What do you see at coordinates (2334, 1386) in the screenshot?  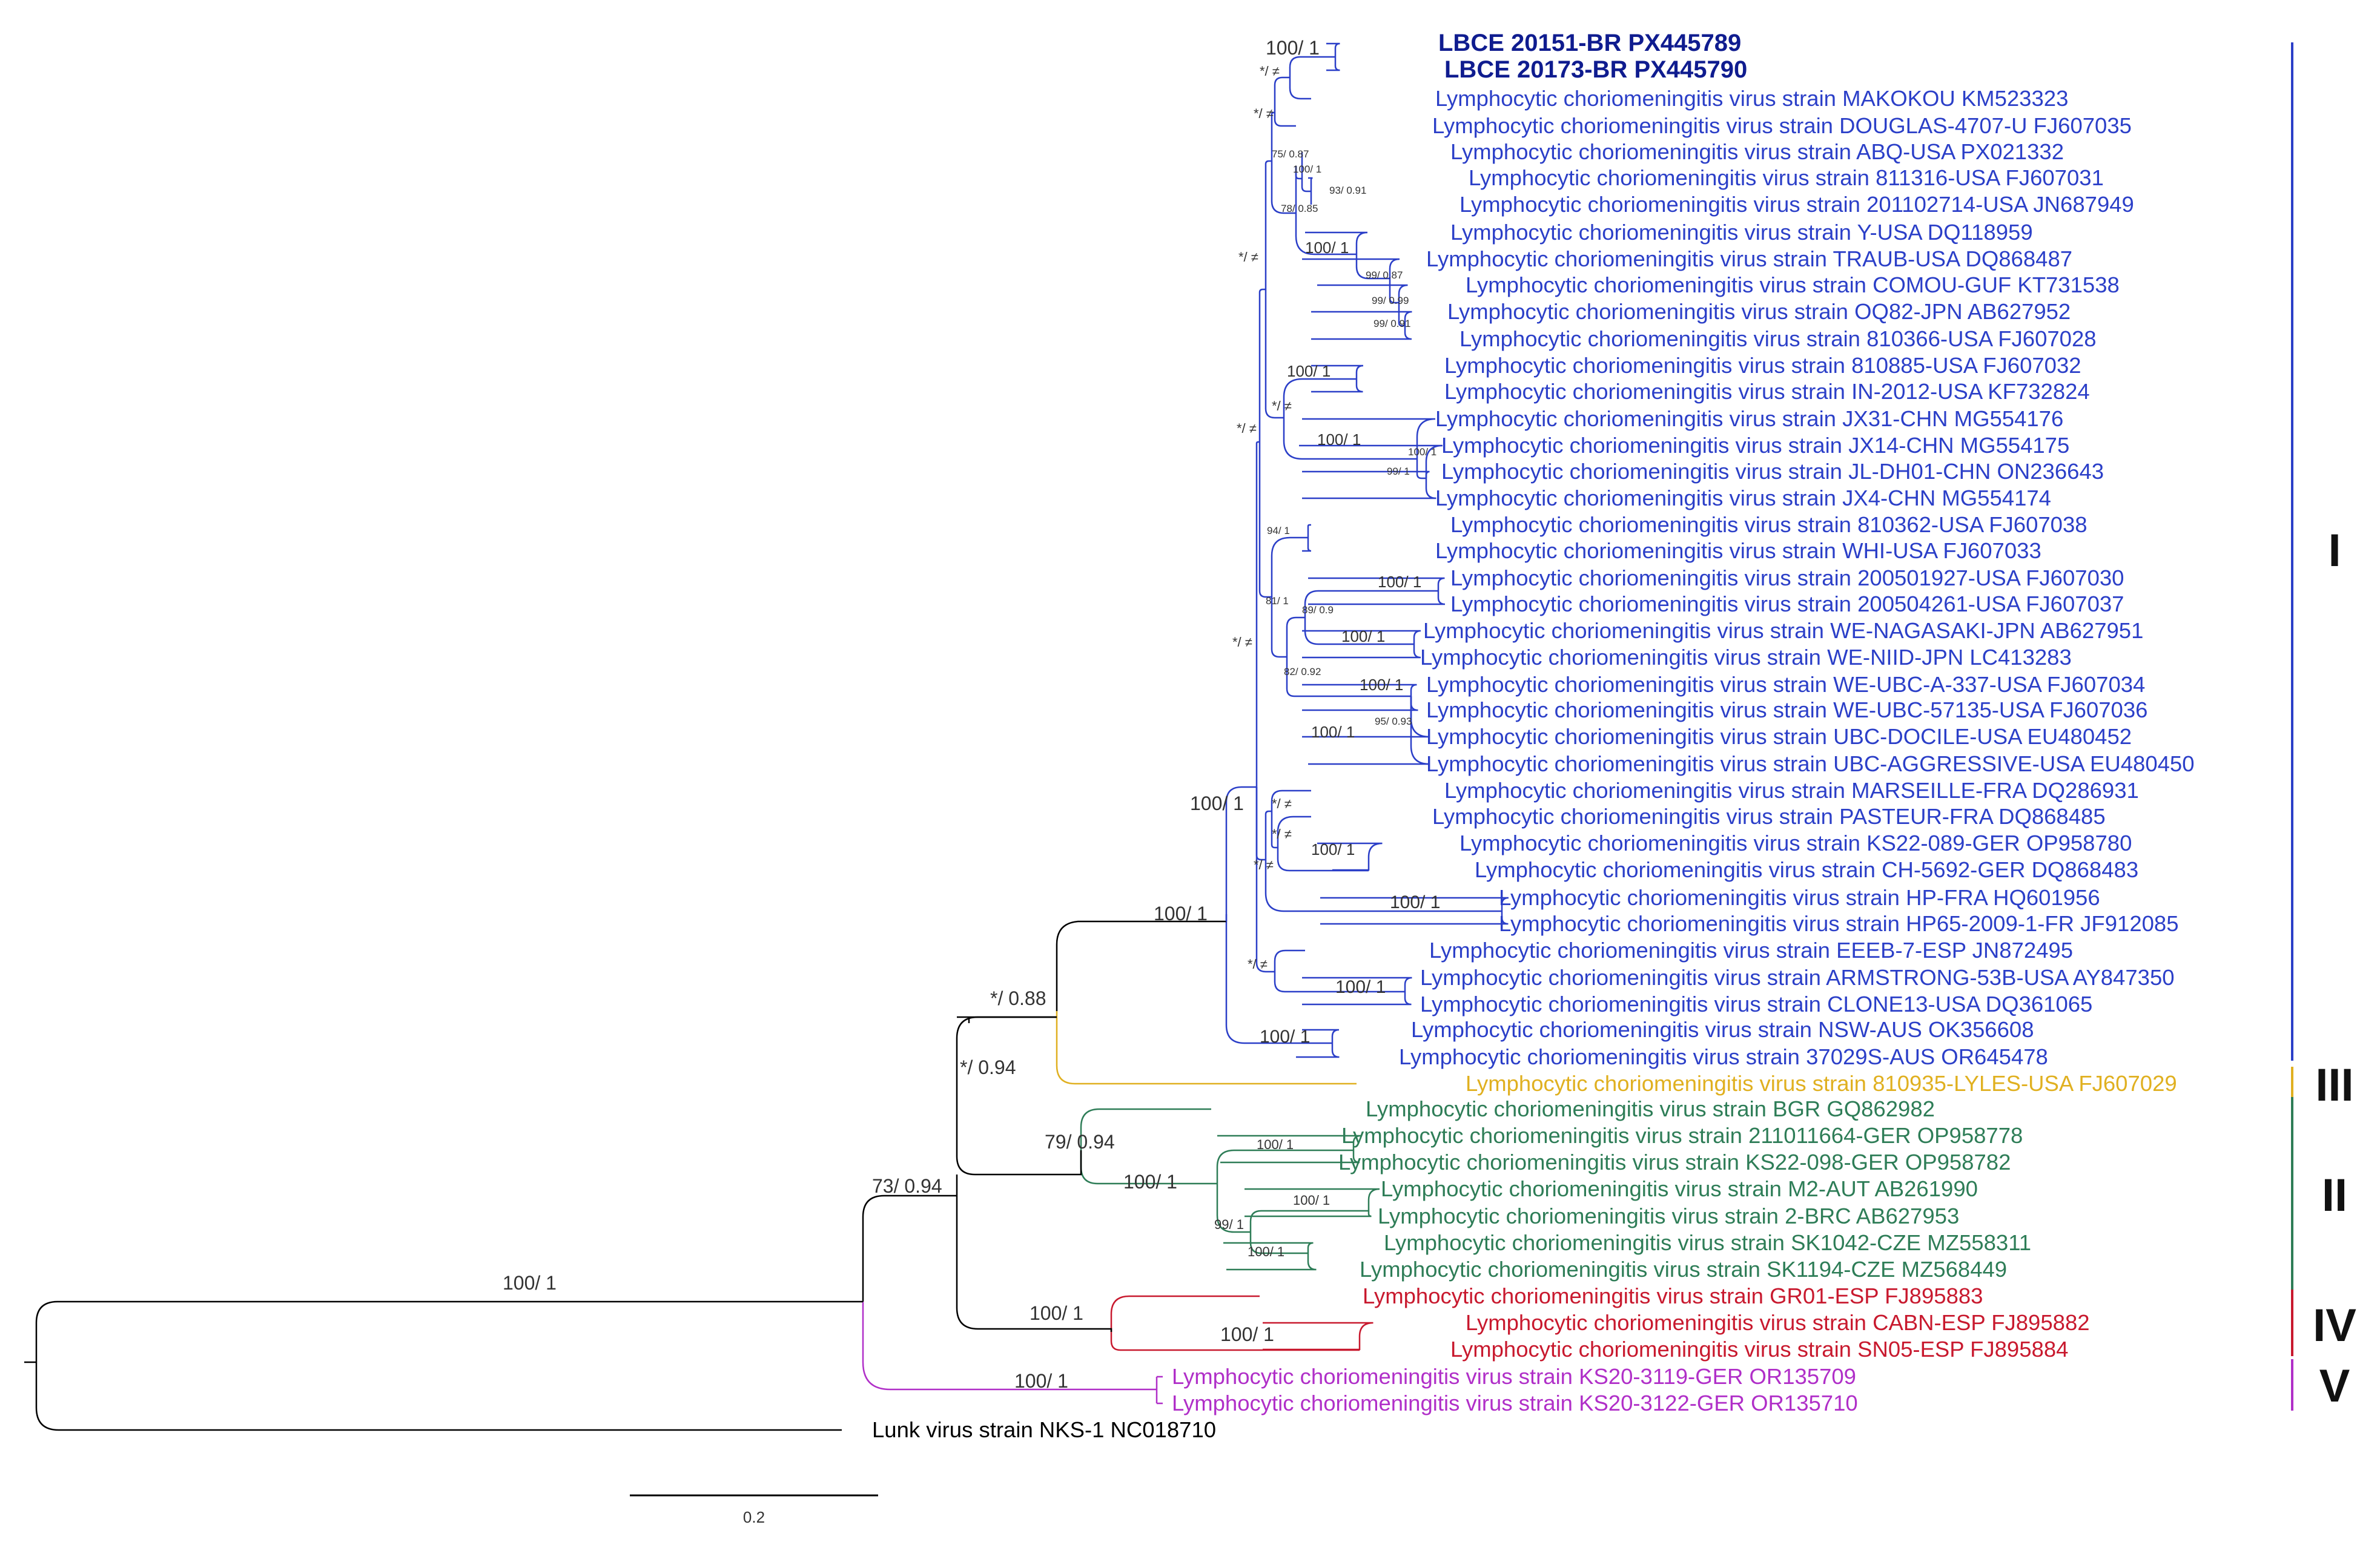 I see `clade-label-V: V` at bounding box center [2334, 1386].